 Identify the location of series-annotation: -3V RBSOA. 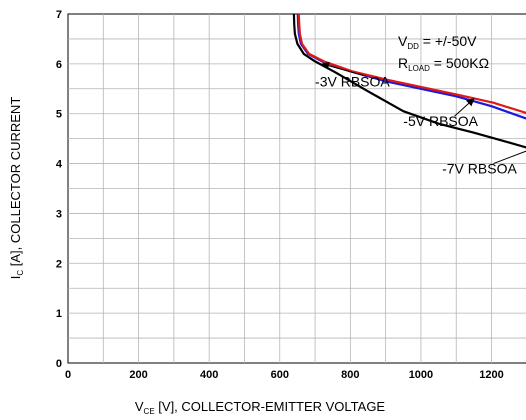
(352, 81).